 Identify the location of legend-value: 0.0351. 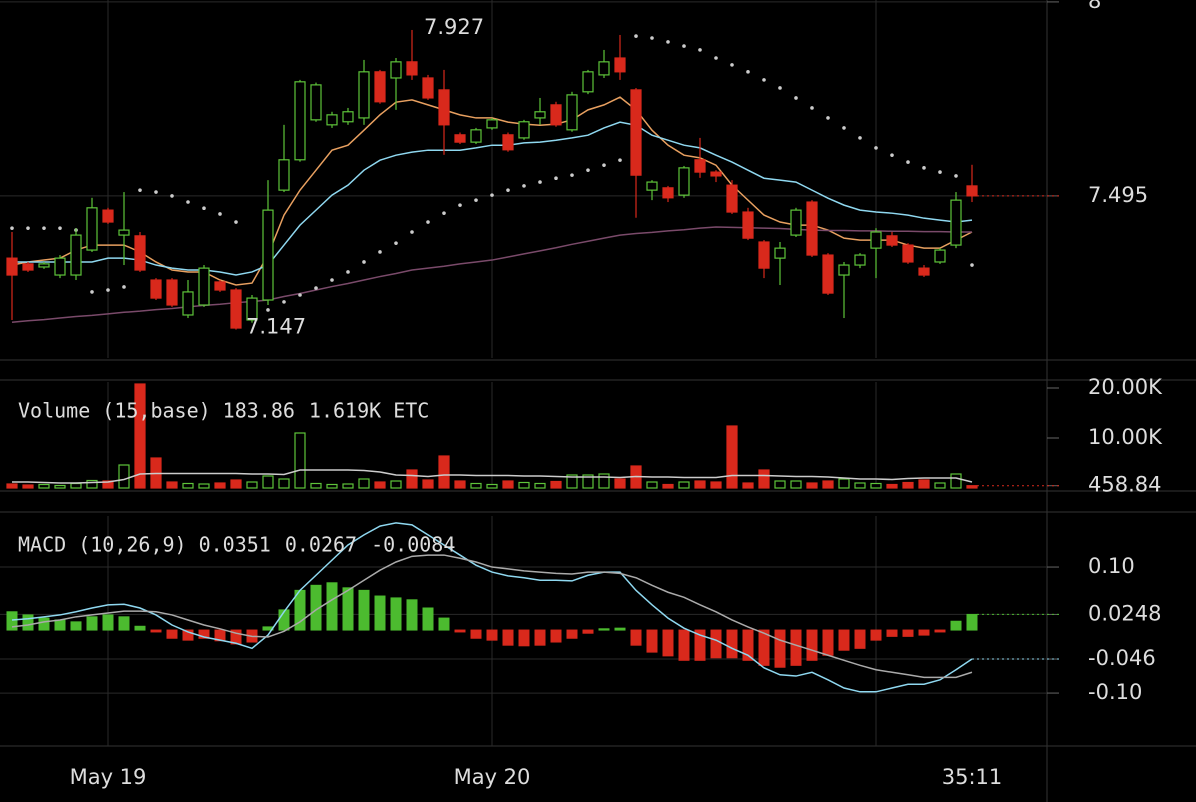
(235, 545).